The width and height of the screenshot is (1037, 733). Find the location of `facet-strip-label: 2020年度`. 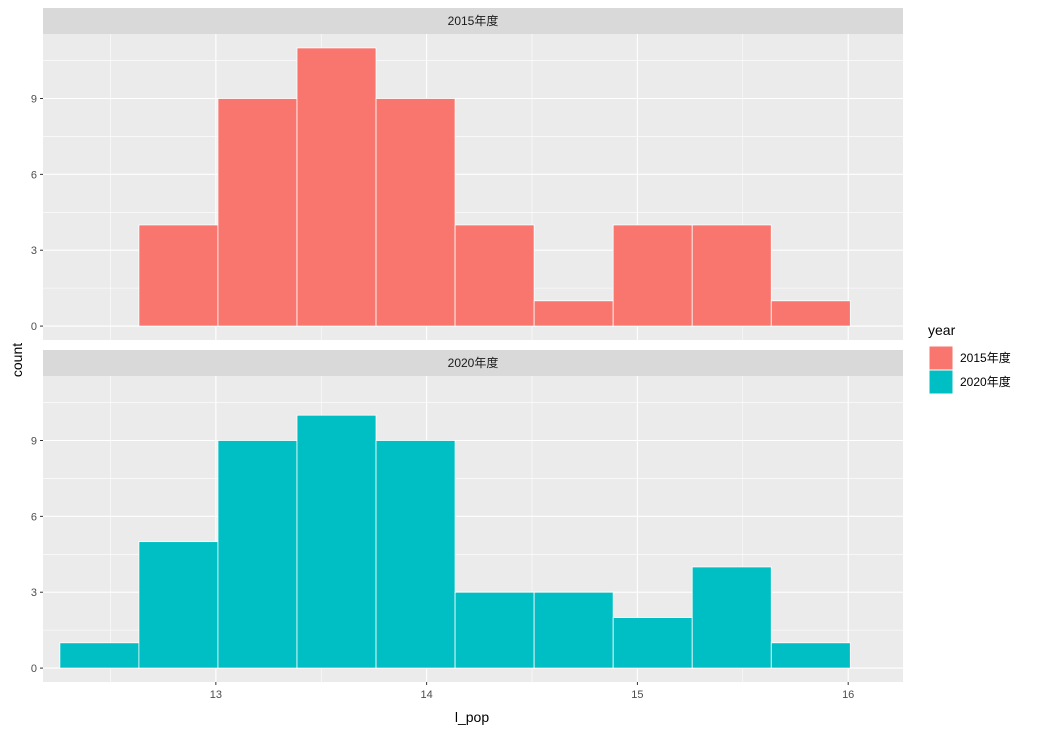

facet-strip-label: 2020年度 is located at coordinates (473, 362).